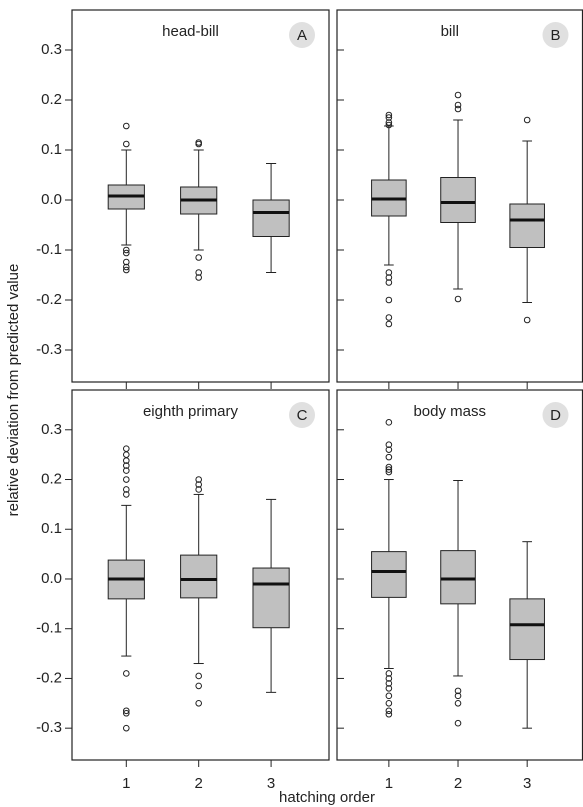 This screenshot has height=807, width=583. I want to click on panel-label: B, so click(555, 35).